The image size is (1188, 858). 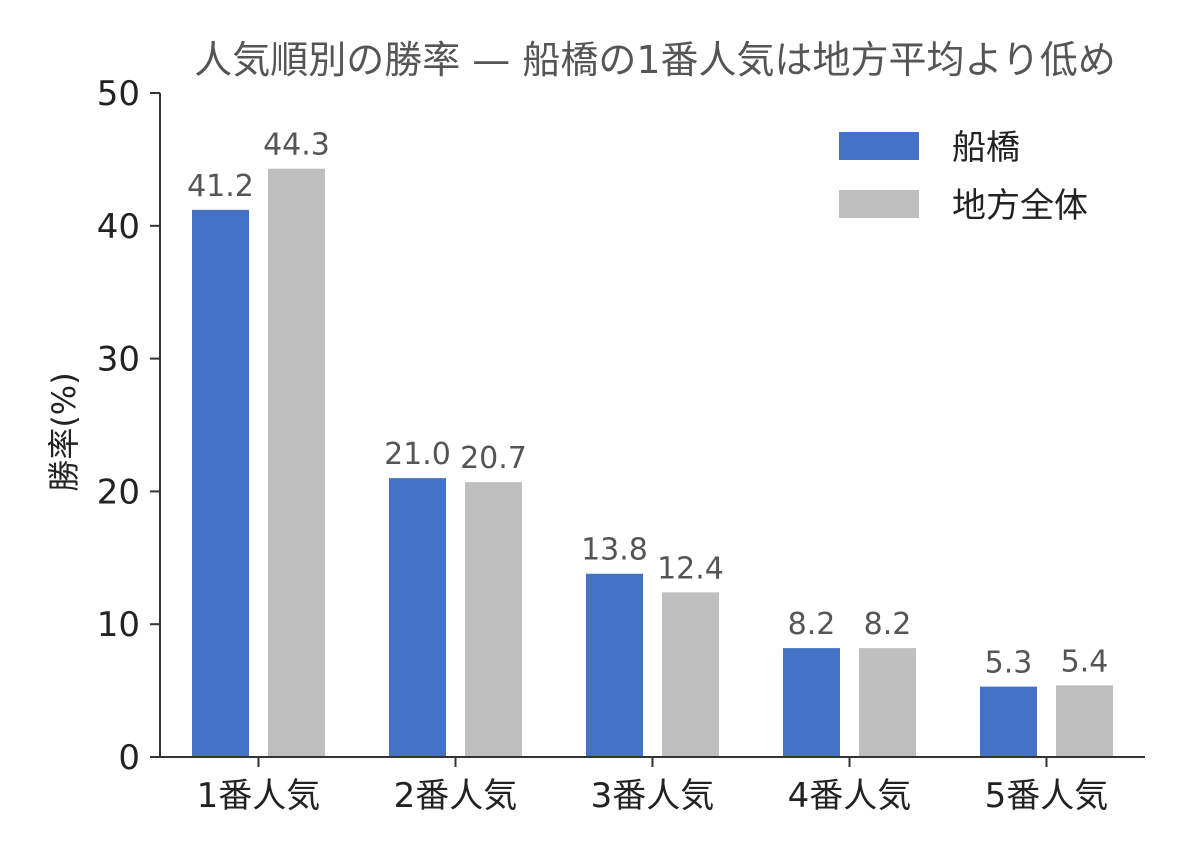 What do you see at coordinates (296, 145) in the screenshot?
I see `data-label: 44.3` at bounding box center [296, 145].